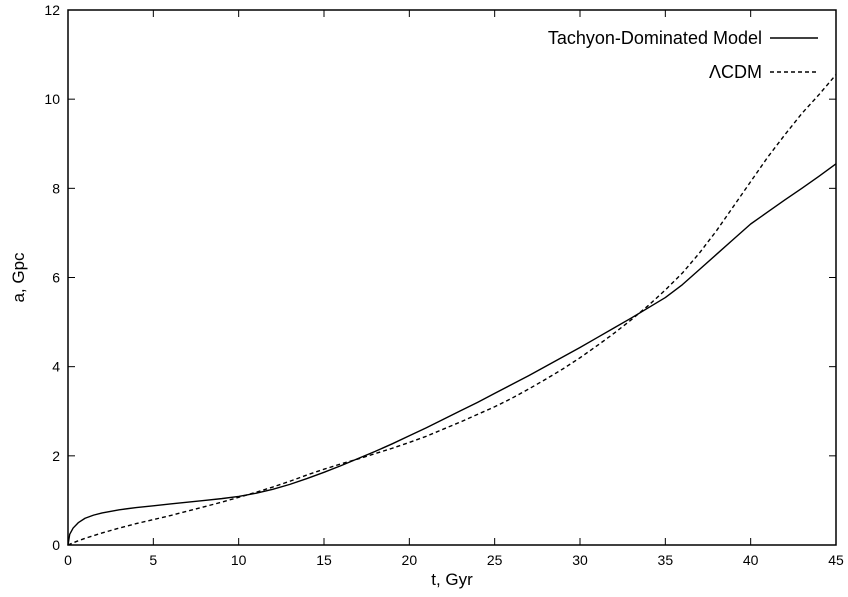  Describe the element at coordinates (56, 367) in the screenshot. I see `y-tick-label: 4` at that location.